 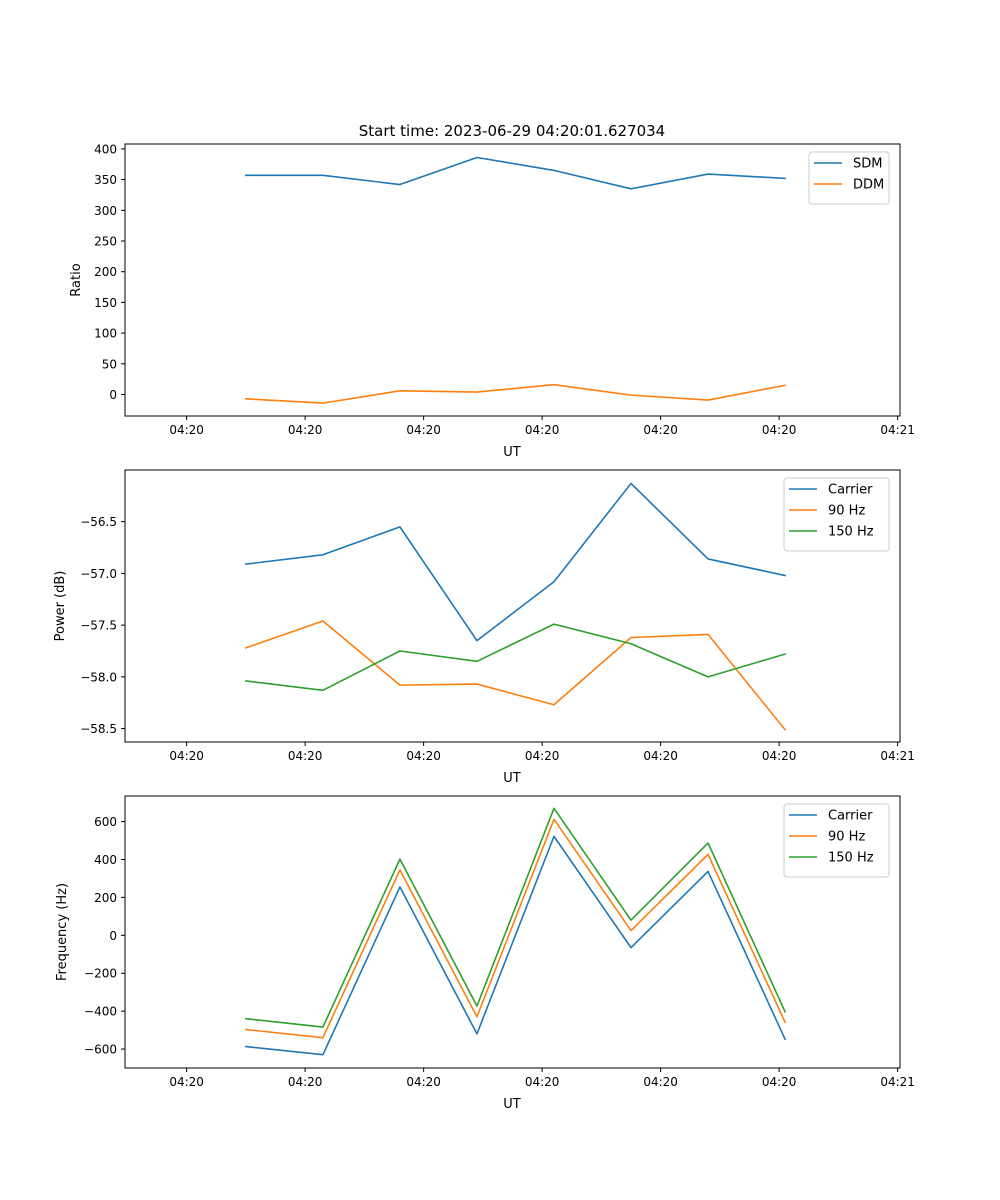 What do you see at coordinates (897, 430) in the screenshot?
I see `ratio-x-tick-label: 04:21` at bounding box center [897, 430].